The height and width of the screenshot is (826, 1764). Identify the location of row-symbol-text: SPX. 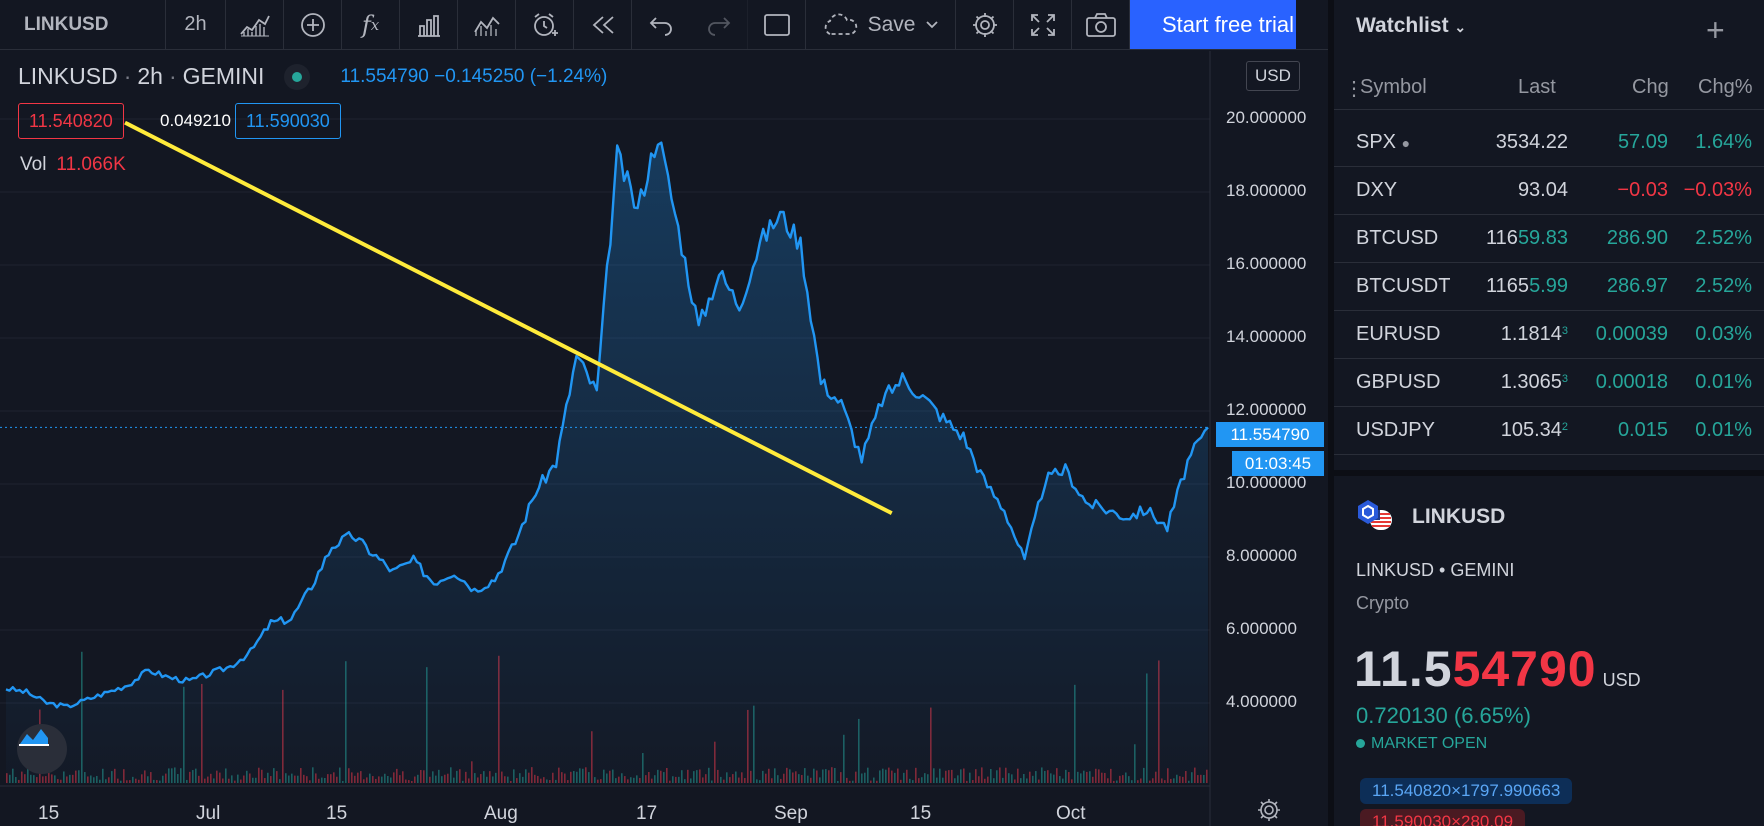
(1376, 142).